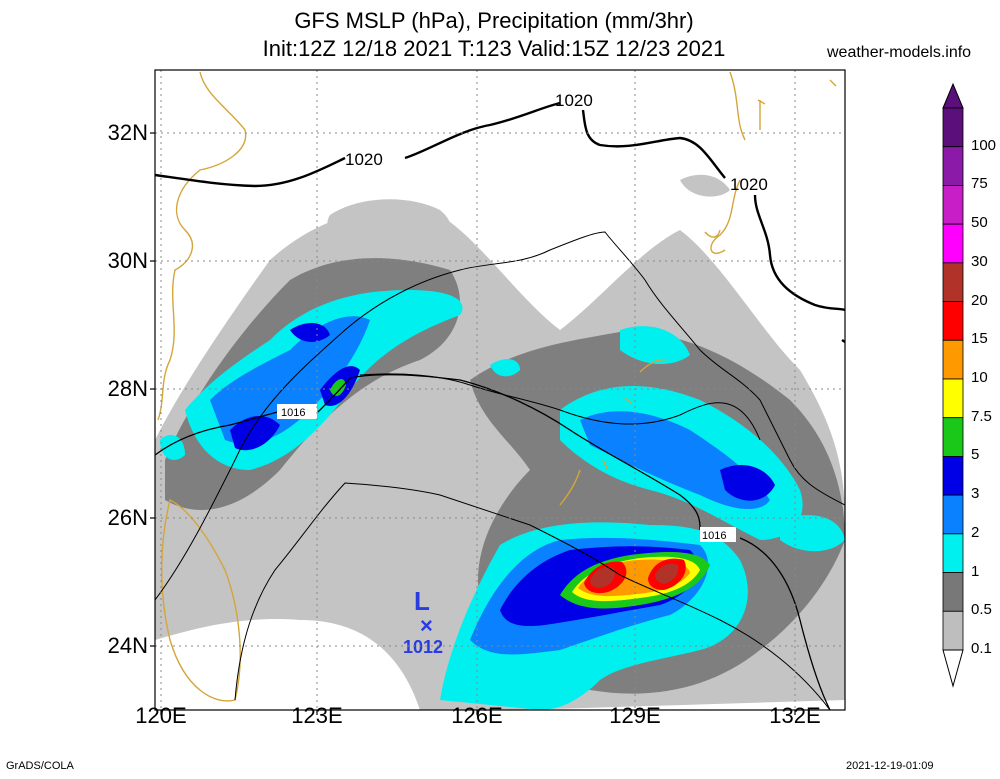 Image resolution: width=1000 pixels, height=779 pixels. Describe the element at coordinates (423, 647) in the screenshot. I see `low-pressure-value: 1012` at that location.